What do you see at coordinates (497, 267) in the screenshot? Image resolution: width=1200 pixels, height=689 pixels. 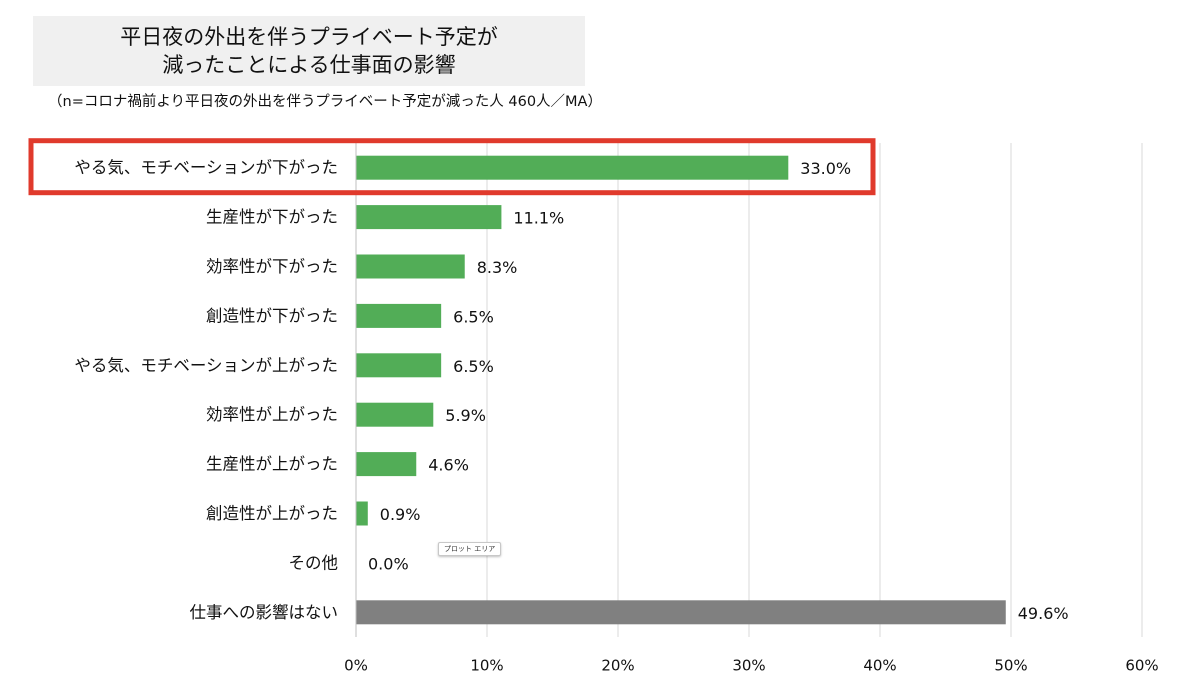 I see `value-label-2: 8.3%` at bounding box center [497, 267].